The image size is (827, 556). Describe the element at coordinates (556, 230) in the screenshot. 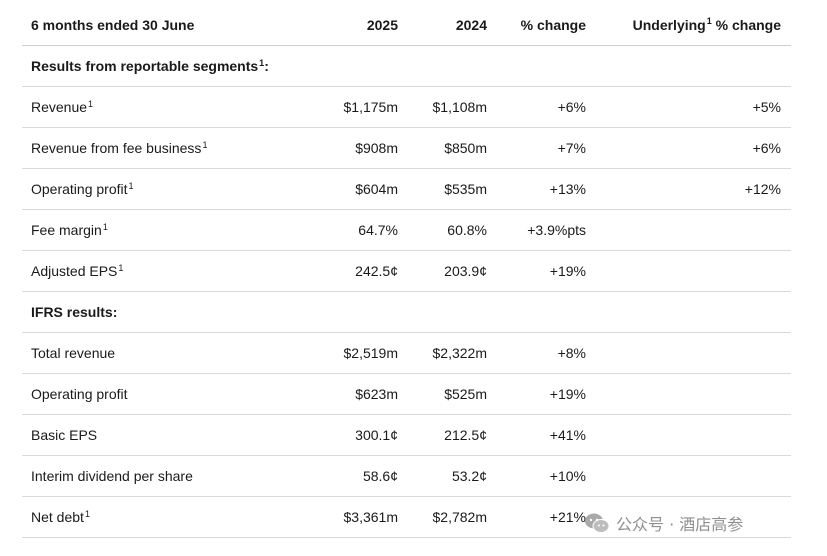

I see `value-change: +3.9%pts` at that location.